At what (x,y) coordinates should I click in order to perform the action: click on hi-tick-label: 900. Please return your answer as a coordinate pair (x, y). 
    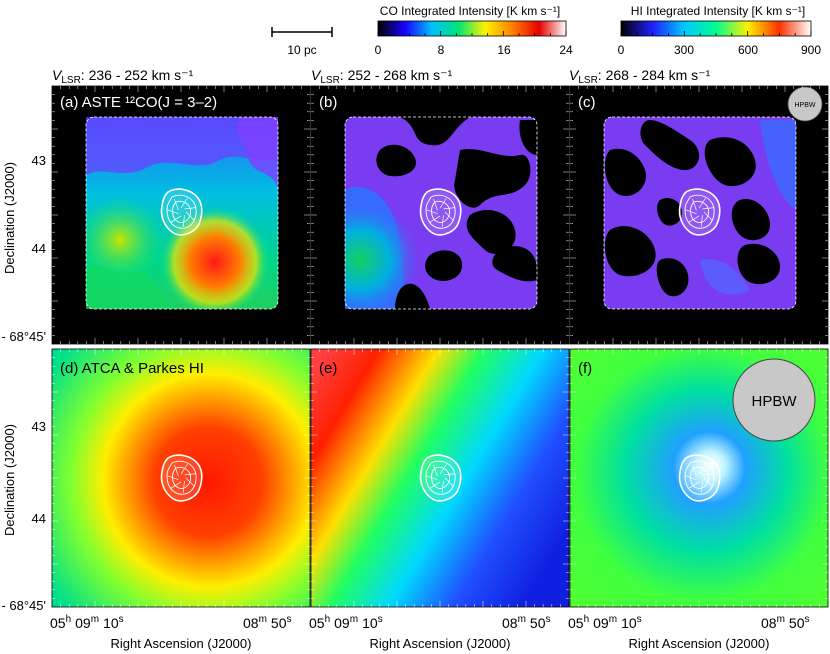
    Looking at the image, I should click on (811, 50).